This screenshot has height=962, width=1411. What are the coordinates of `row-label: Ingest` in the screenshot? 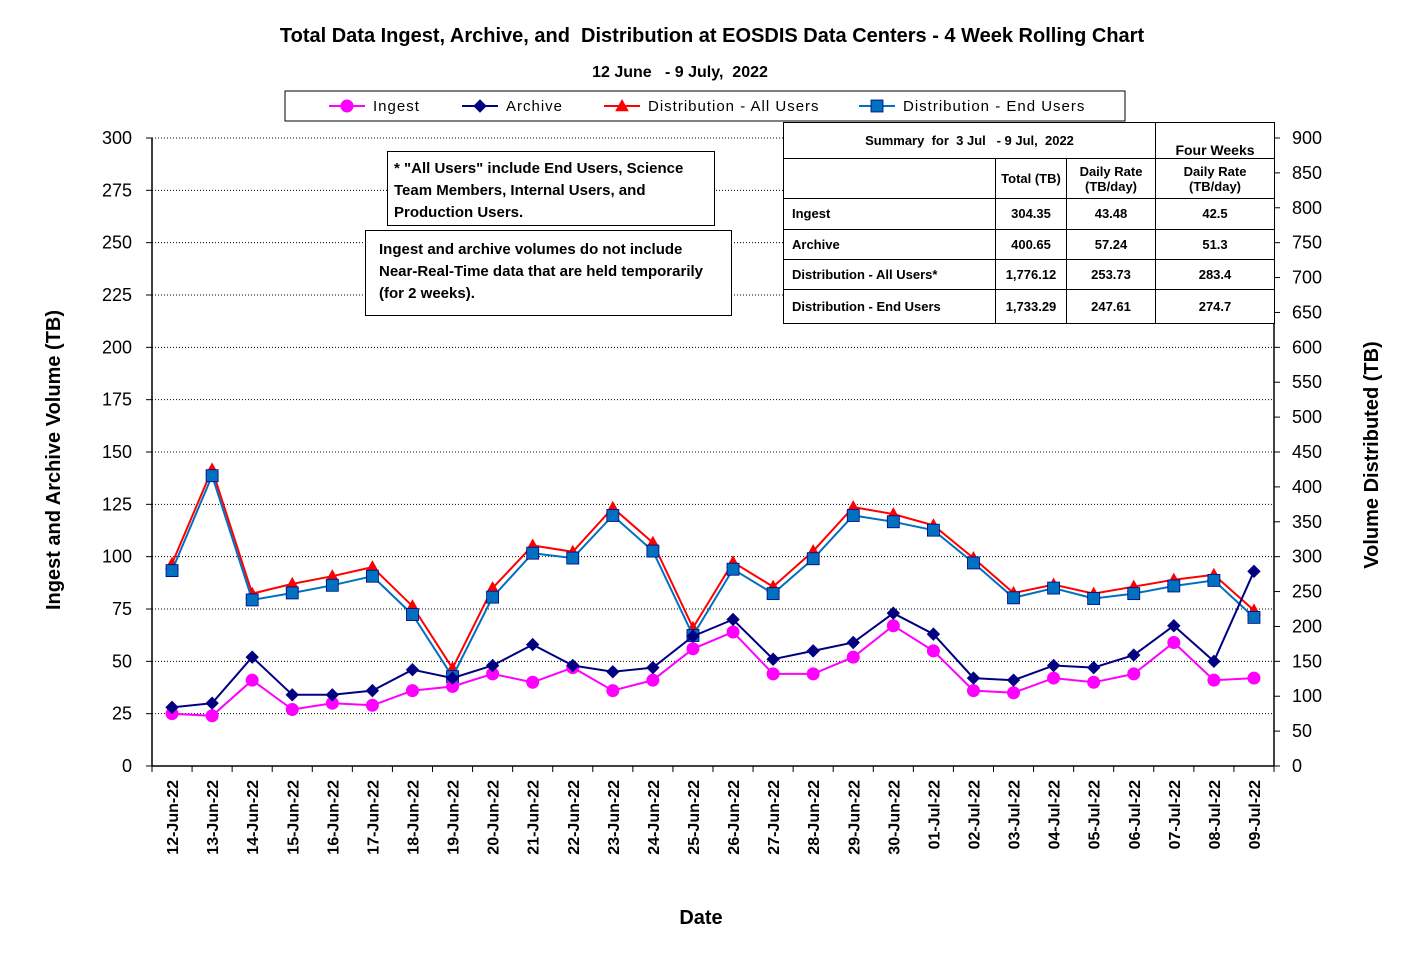 It's located at (889, 214).